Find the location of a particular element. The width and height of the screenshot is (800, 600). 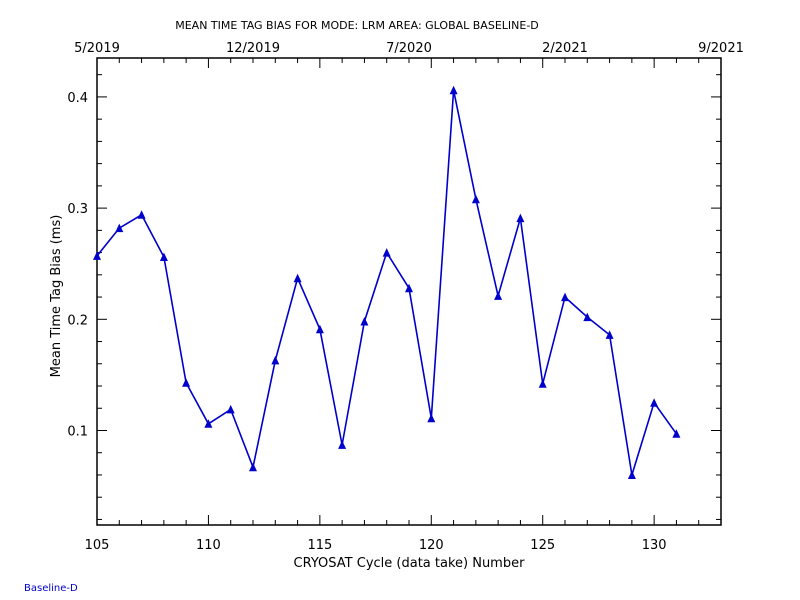

y-axis-label: Mean Time Tag Bias (ms) is located at coordinates (56, 296).